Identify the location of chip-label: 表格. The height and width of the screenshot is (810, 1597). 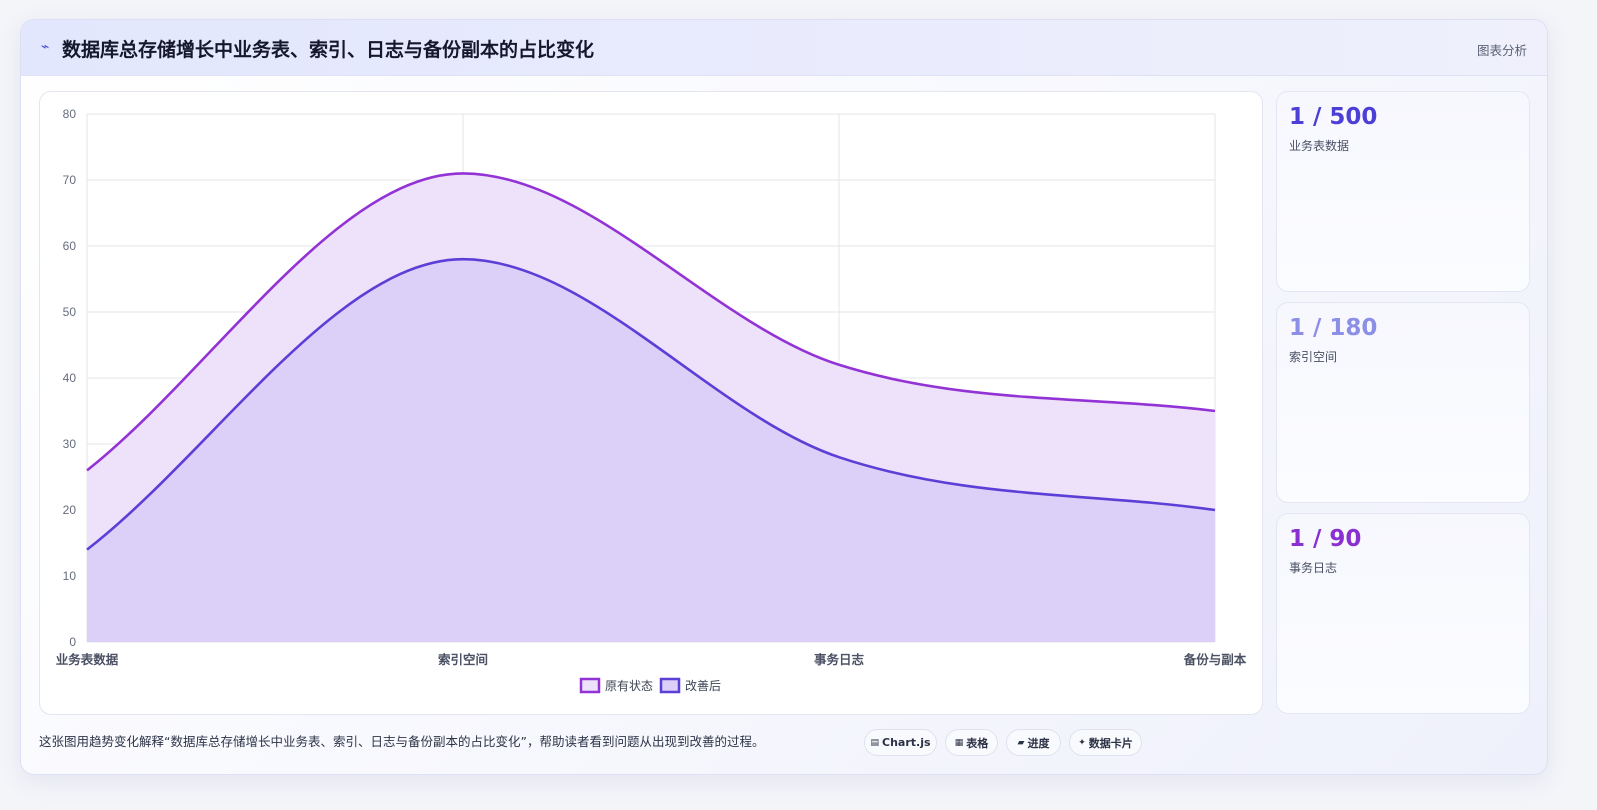
(977, 743).